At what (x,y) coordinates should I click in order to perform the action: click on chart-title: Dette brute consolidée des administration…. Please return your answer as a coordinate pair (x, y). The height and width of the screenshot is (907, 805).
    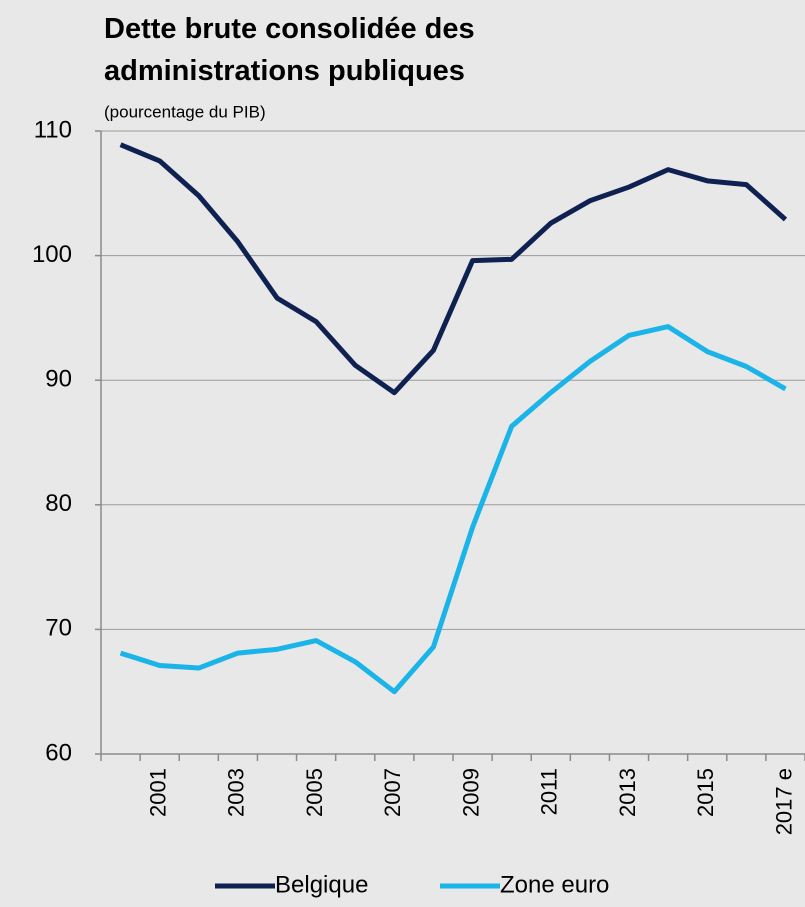
    Looking at the image, I should click on (289, 50).